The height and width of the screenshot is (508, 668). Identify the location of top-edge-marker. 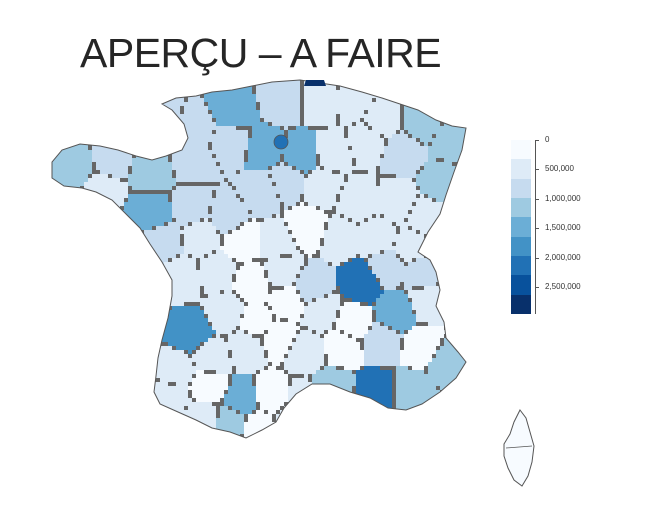
(315, 83).